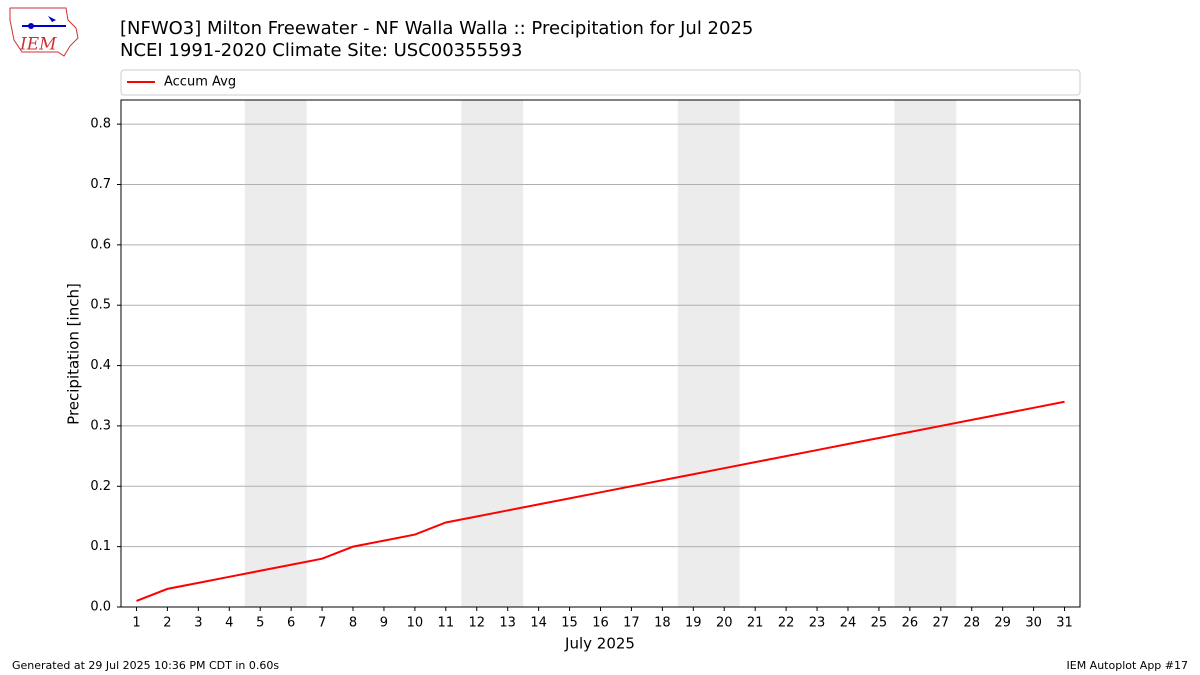  Describe the element at coordinates (476, 623) in the screenshot. I see `x-tick-label: 12` at that location.